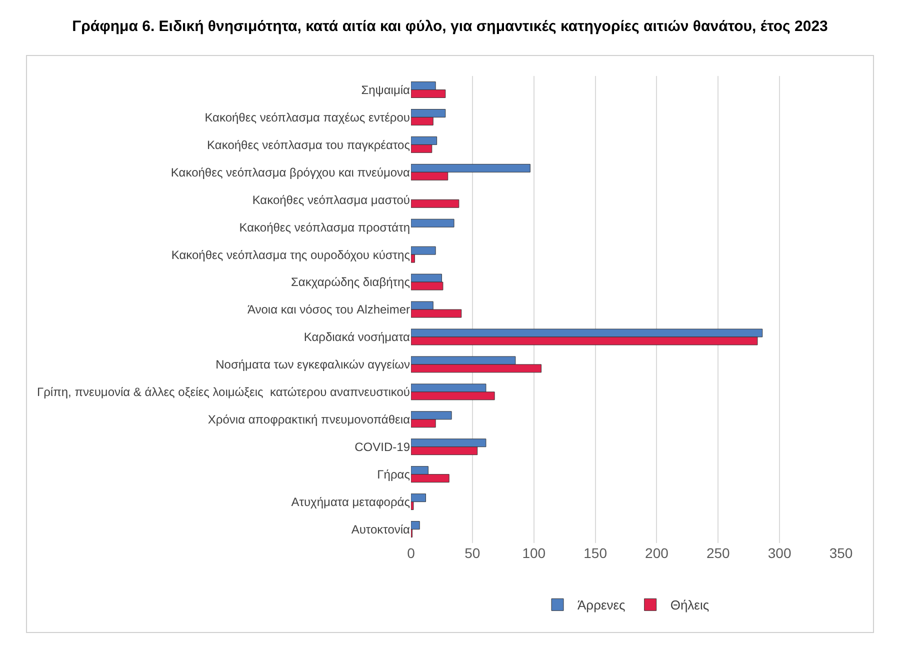  Describe the element at coordinates (690, 605) in the screenshot. I see `legend-label: Θήλεις` at that location.